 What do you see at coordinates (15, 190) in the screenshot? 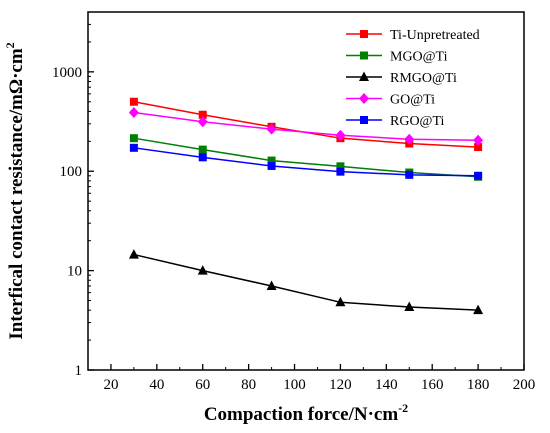
I see `y-axis-title: Interfical contact resistance/mΩ·cm2` at bounding box center [15, 190].